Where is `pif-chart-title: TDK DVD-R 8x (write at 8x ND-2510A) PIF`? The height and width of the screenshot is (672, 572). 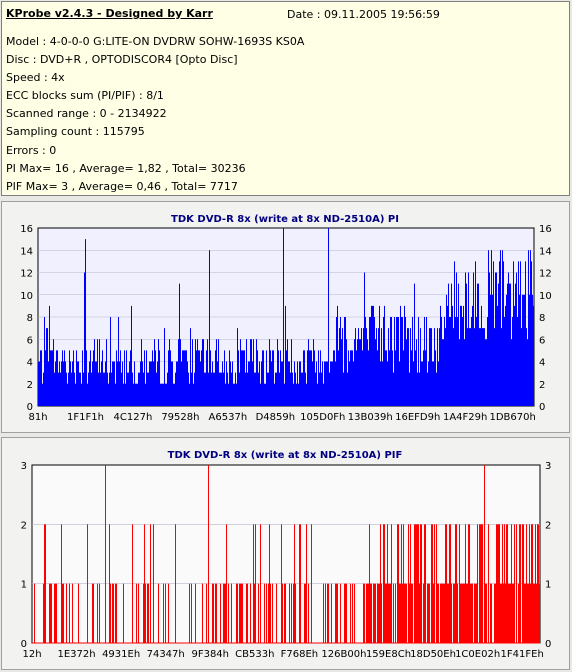
pif-chart-title: TDK DVD-R 8x (write at 8x ND-2510A) PIF is located at coordinates (285, 455).